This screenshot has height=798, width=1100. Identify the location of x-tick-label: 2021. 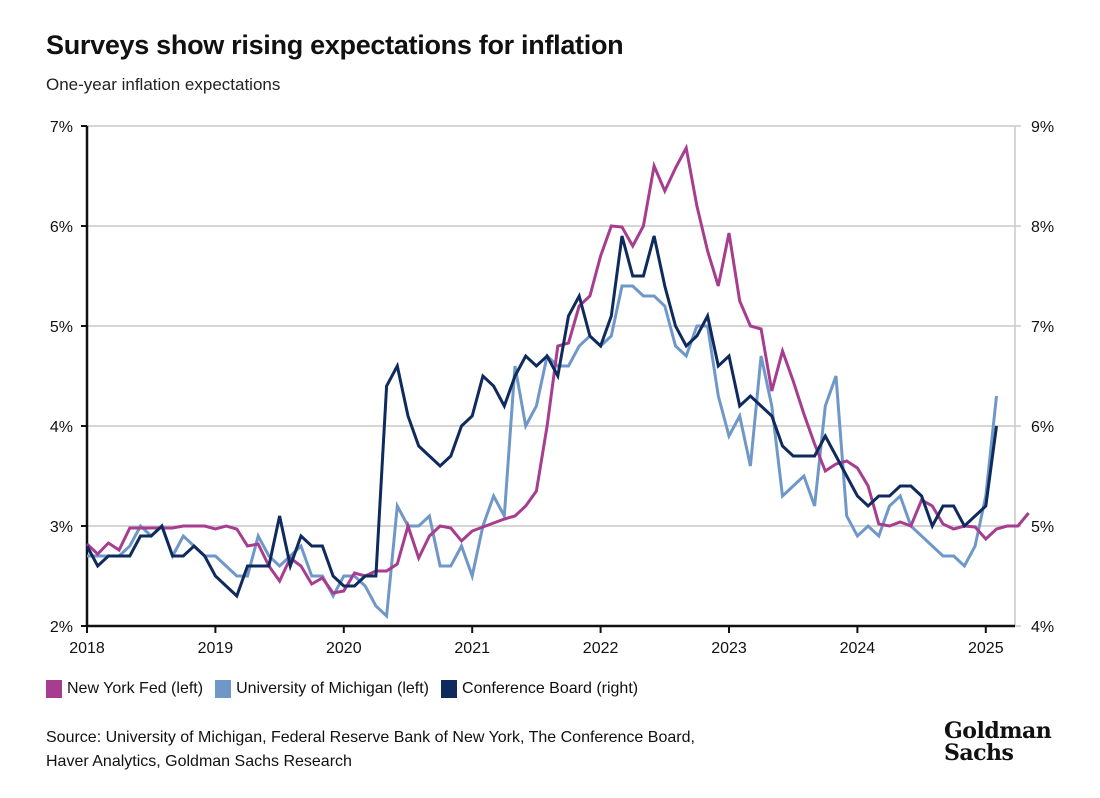
(472, 648).